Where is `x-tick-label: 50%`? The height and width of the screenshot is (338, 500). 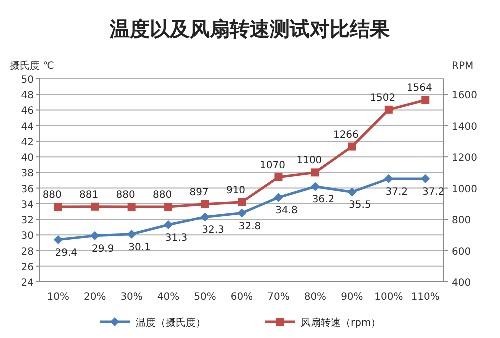 x-tick-label: 50% is located at coordinates (205, 297).